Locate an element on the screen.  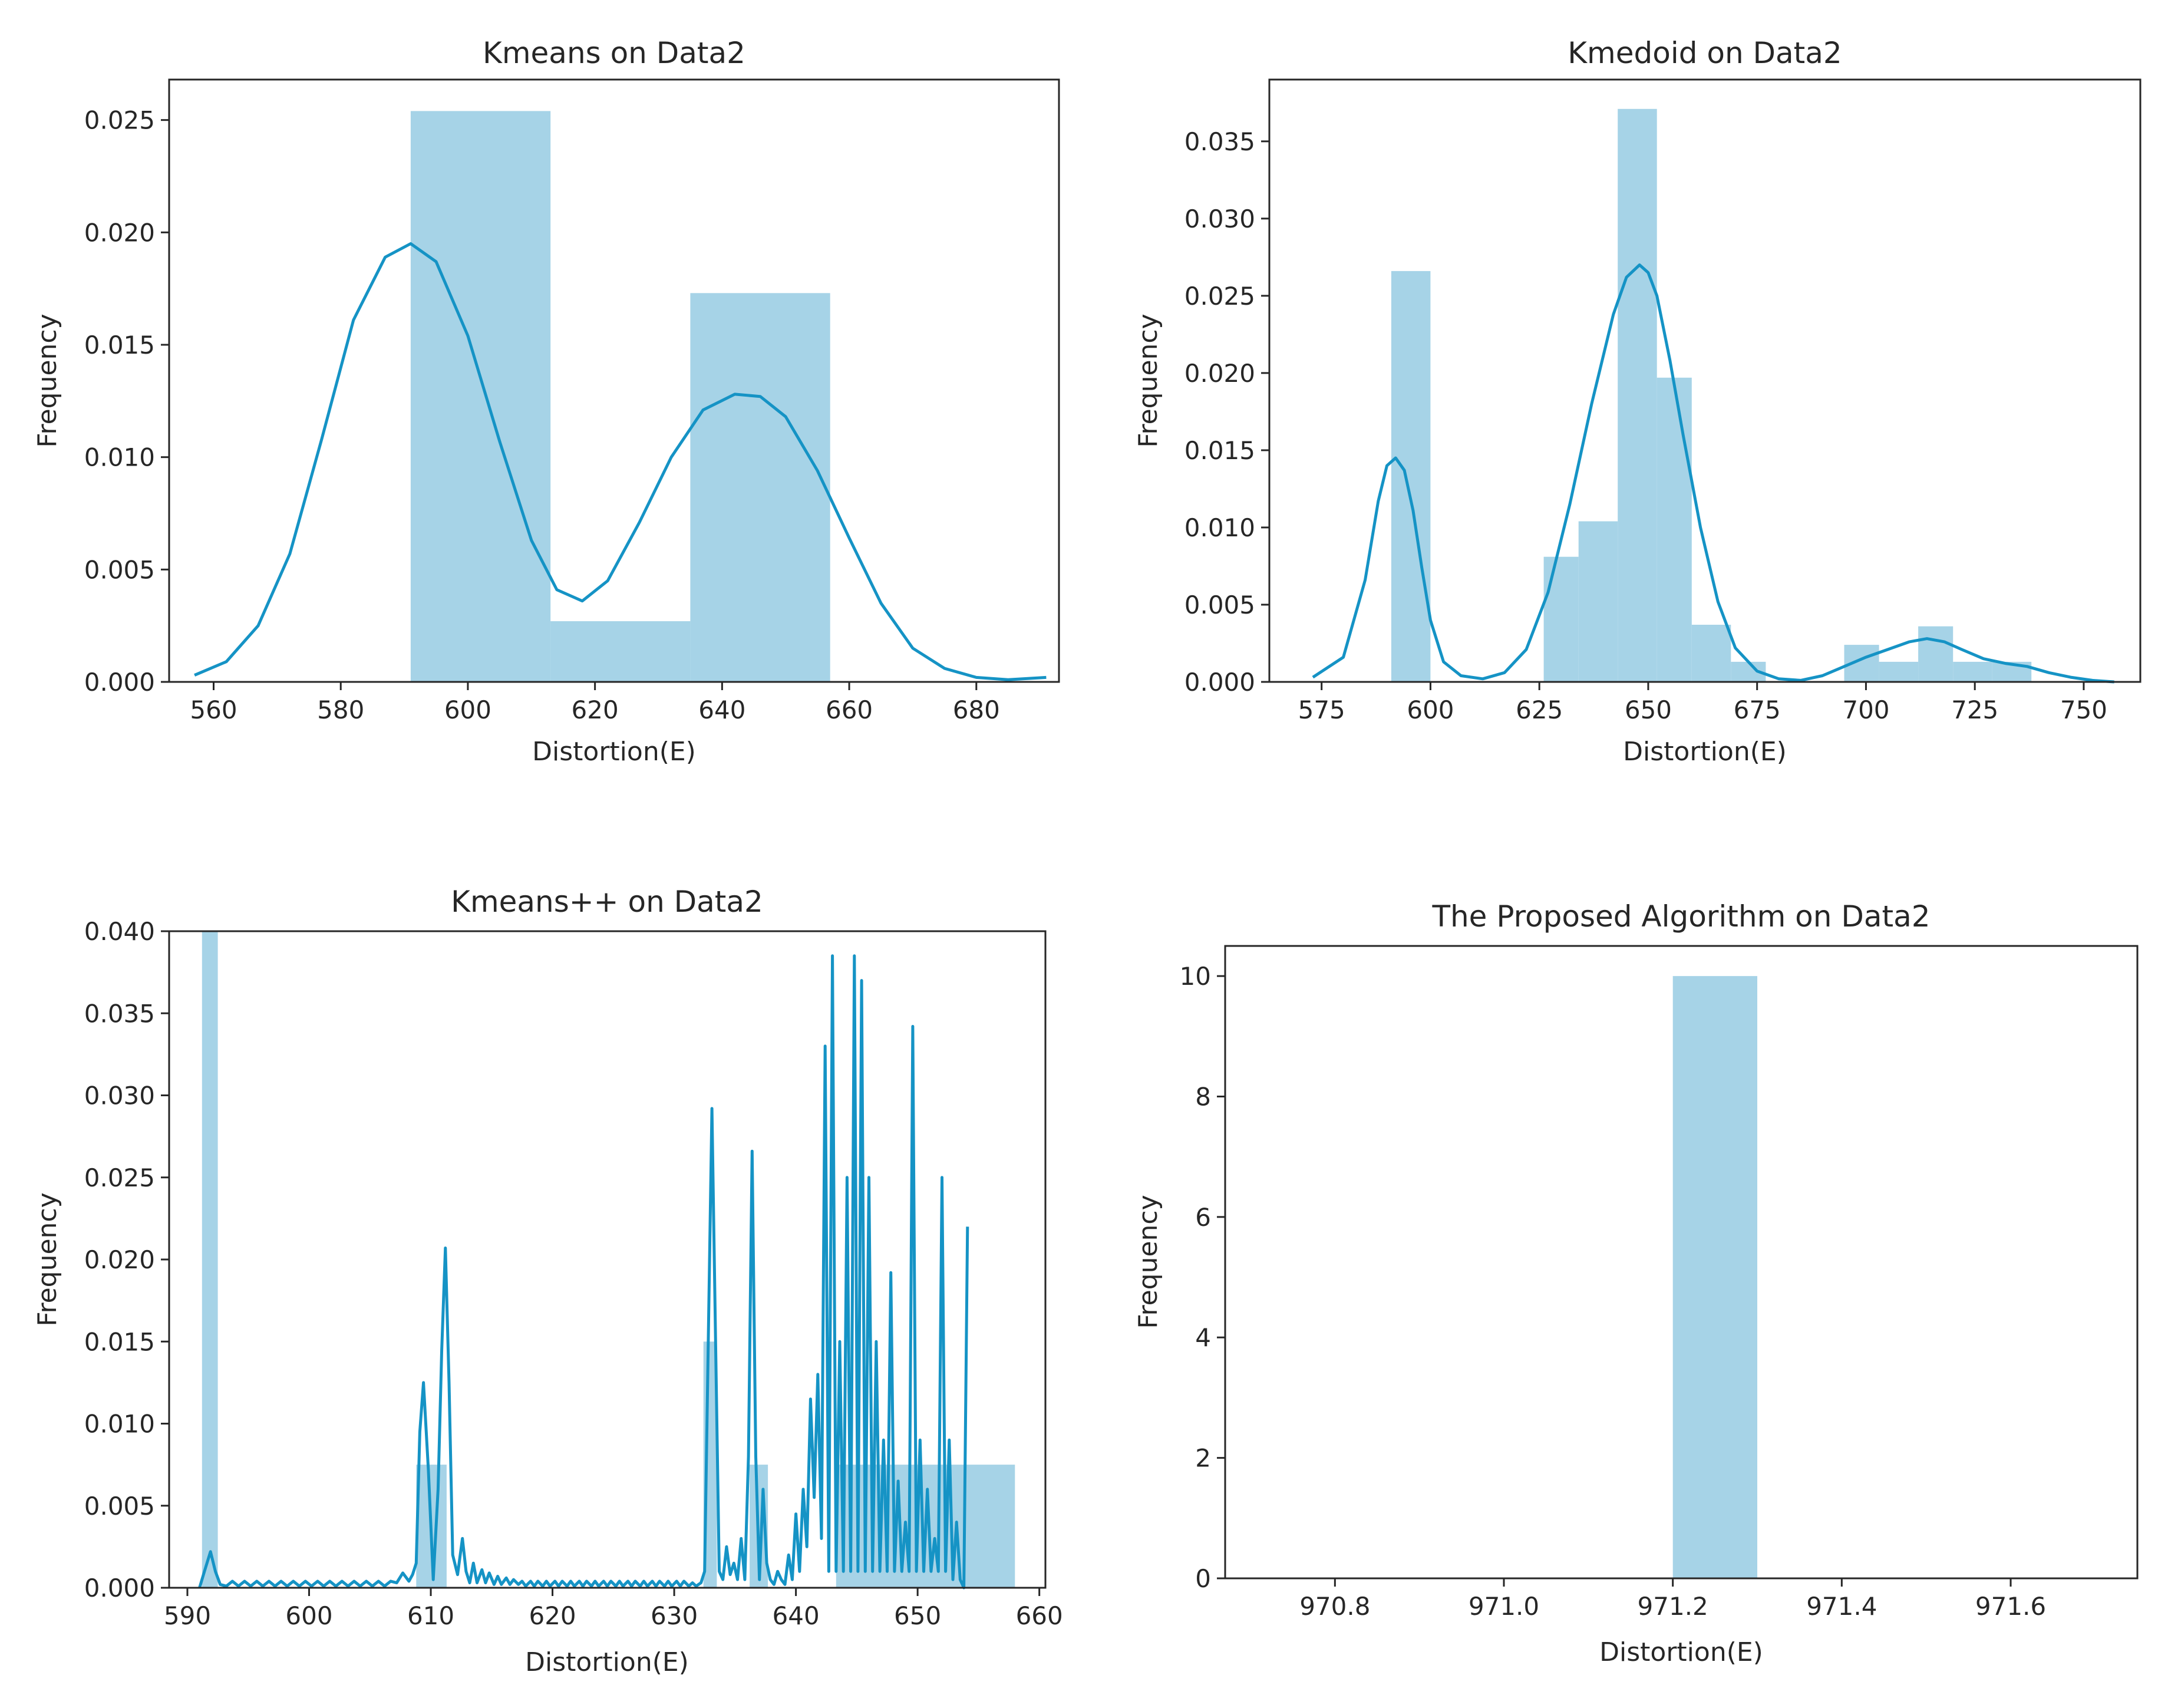
y-axis-ticks: 0 2 4 6 8 10 is located at coordinates (1202, 1277).